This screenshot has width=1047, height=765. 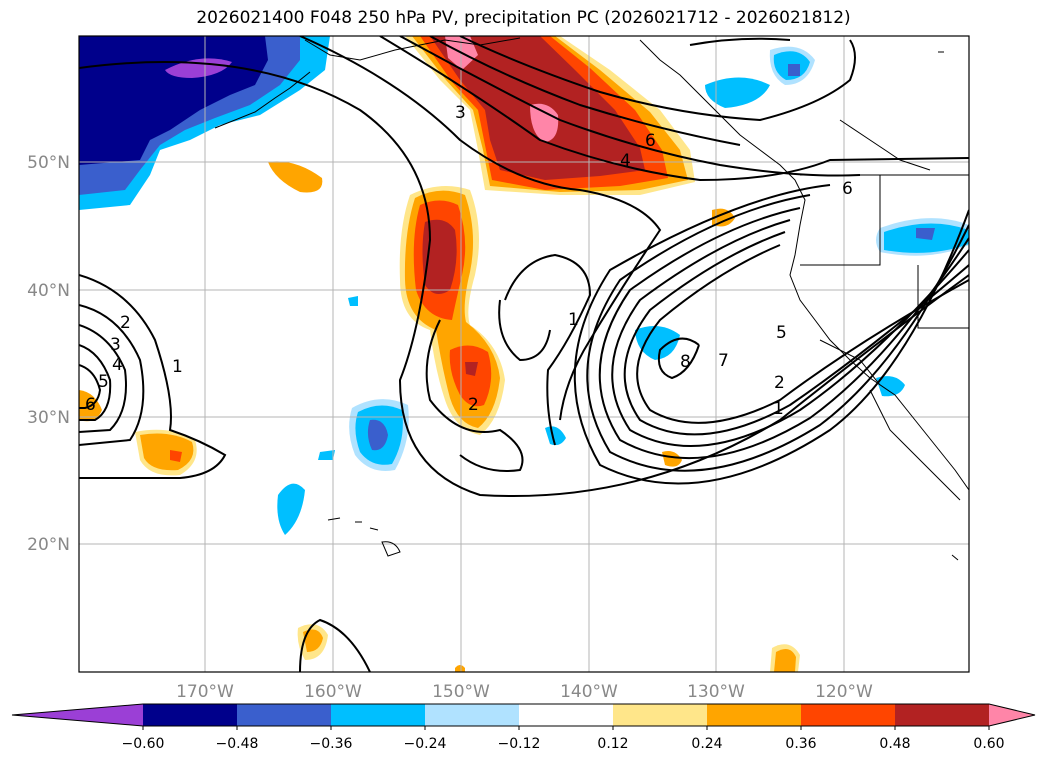 What do you see at coordinates (524, 330) in the screenshot?
I see `pv-contour-2-small` at bounding box center [524, 330].